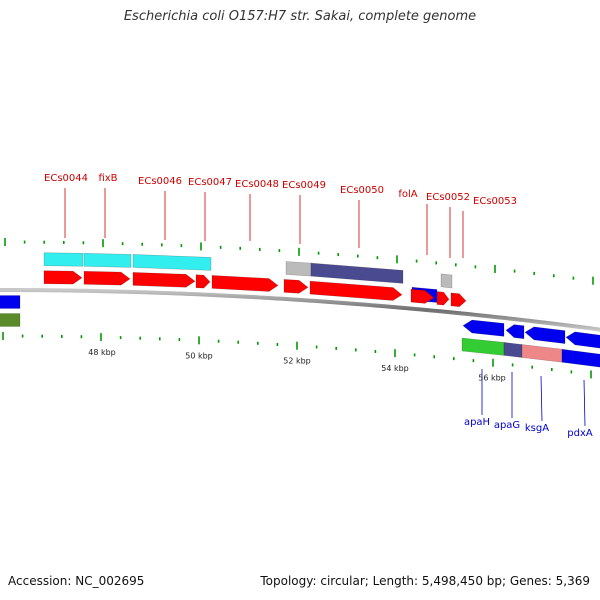 The image size is (600, 600). Describe the element at coordinates (199, 355) in the screenshot. I see `scale-label: 50 kbp` at that location.